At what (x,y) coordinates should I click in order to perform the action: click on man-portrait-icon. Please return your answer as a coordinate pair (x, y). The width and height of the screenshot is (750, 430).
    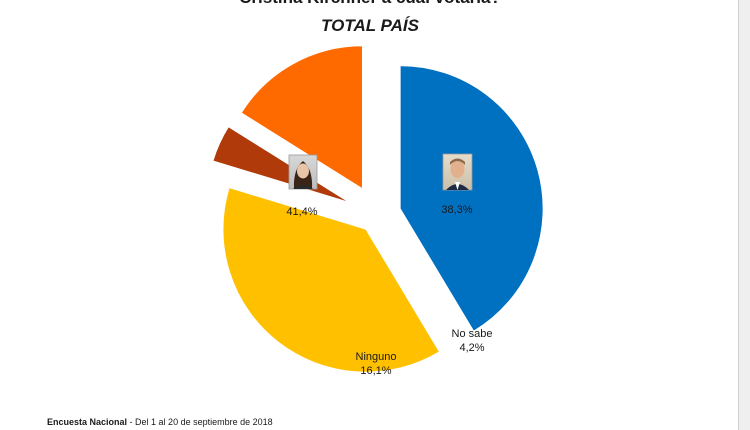
    Looking at the image, I should click on (457, 172).